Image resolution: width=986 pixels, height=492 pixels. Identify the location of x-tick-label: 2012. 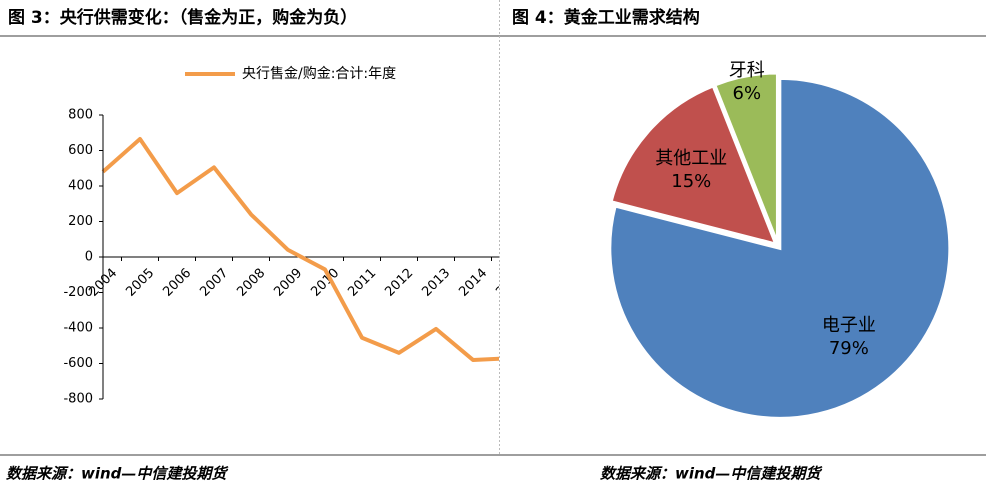
(399, 283).